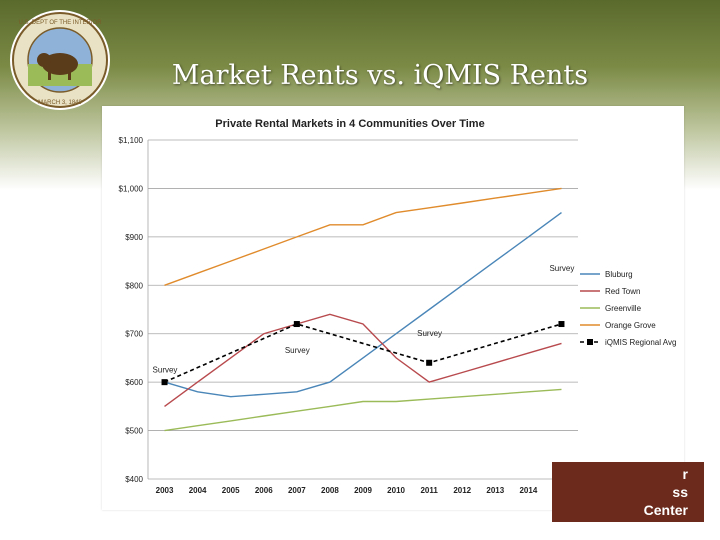 The image size is (720, 540). I want to click on center-logo: r ss Center, so click(628, 492).